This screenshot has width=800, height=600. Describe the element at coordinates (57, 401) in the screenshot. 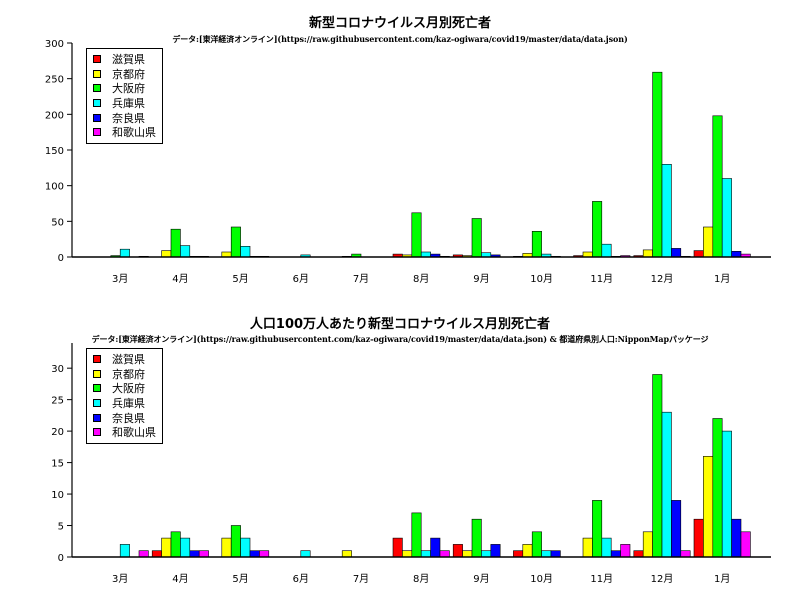

I see `y-tick-label: 25` at that location.